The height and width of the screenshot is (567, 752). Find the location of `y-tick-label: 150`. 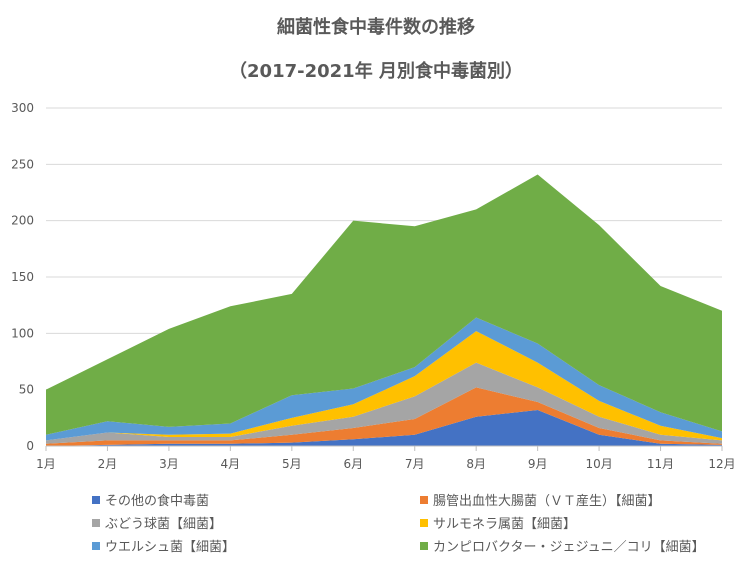

y-tick-label: 150 is located at coordinates (22, 277).